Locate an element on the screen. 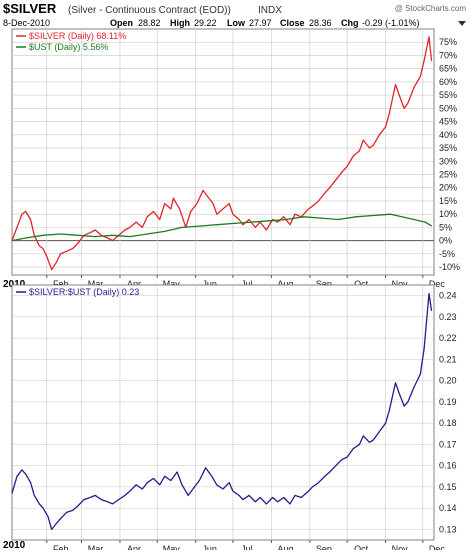 This screenshot has width=475, height=555. x-tick-label: Mar is located at coordinates (96, 547).